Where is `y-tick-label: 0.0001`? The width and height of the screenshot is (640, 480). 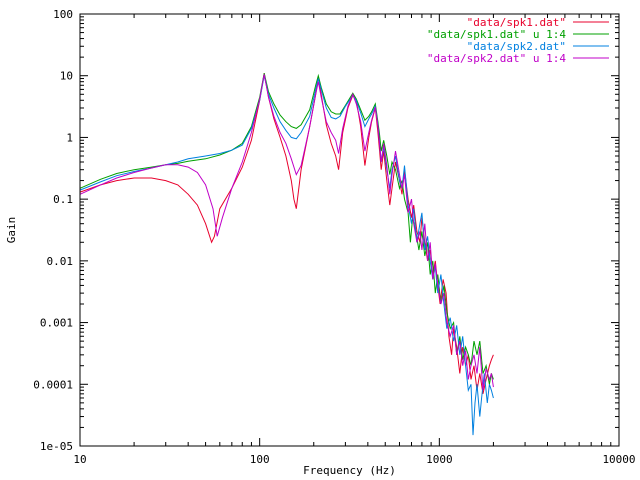 y-tick-label: 0.0001 is located at coordinates (53, 384).